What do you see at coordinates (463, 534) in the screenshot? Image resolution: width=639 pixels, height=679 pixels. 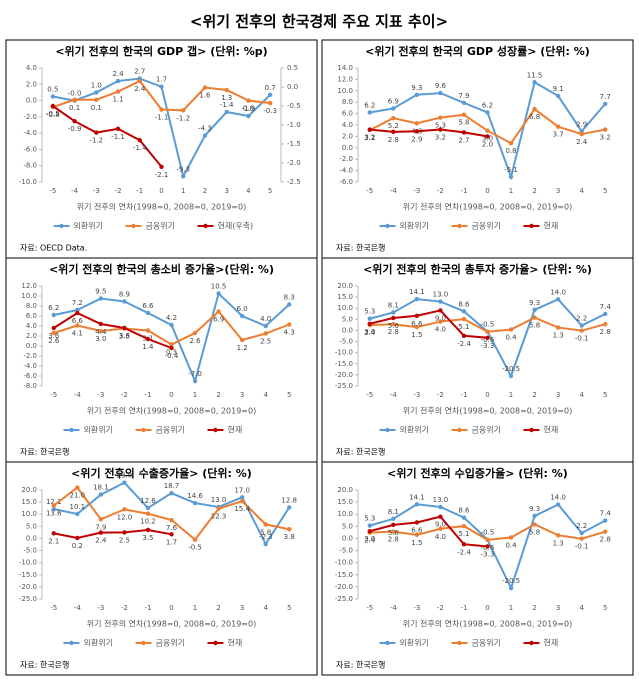 I see `data-label: 5.1` at bounding box center [463, 534].